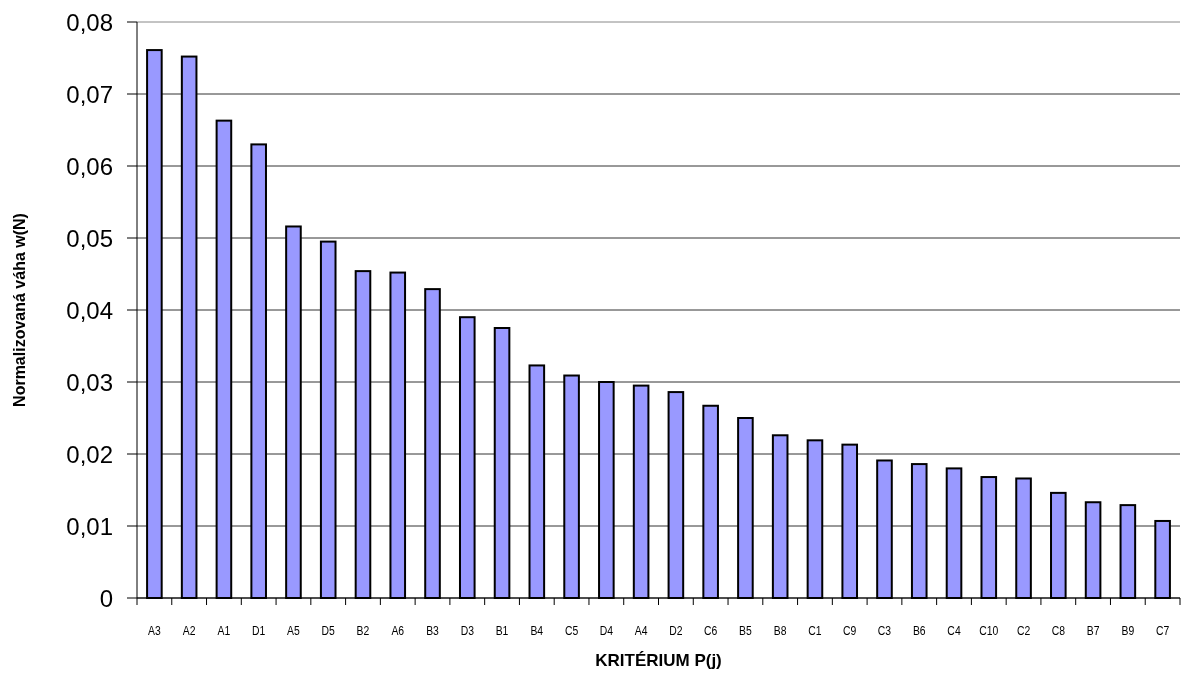 This screenshot has height=684, width=1191. Describe the element at coordinates (658, 660) in the screenshot. I see `x-axis-title: KRITÉRIUM P(j)` at that location.